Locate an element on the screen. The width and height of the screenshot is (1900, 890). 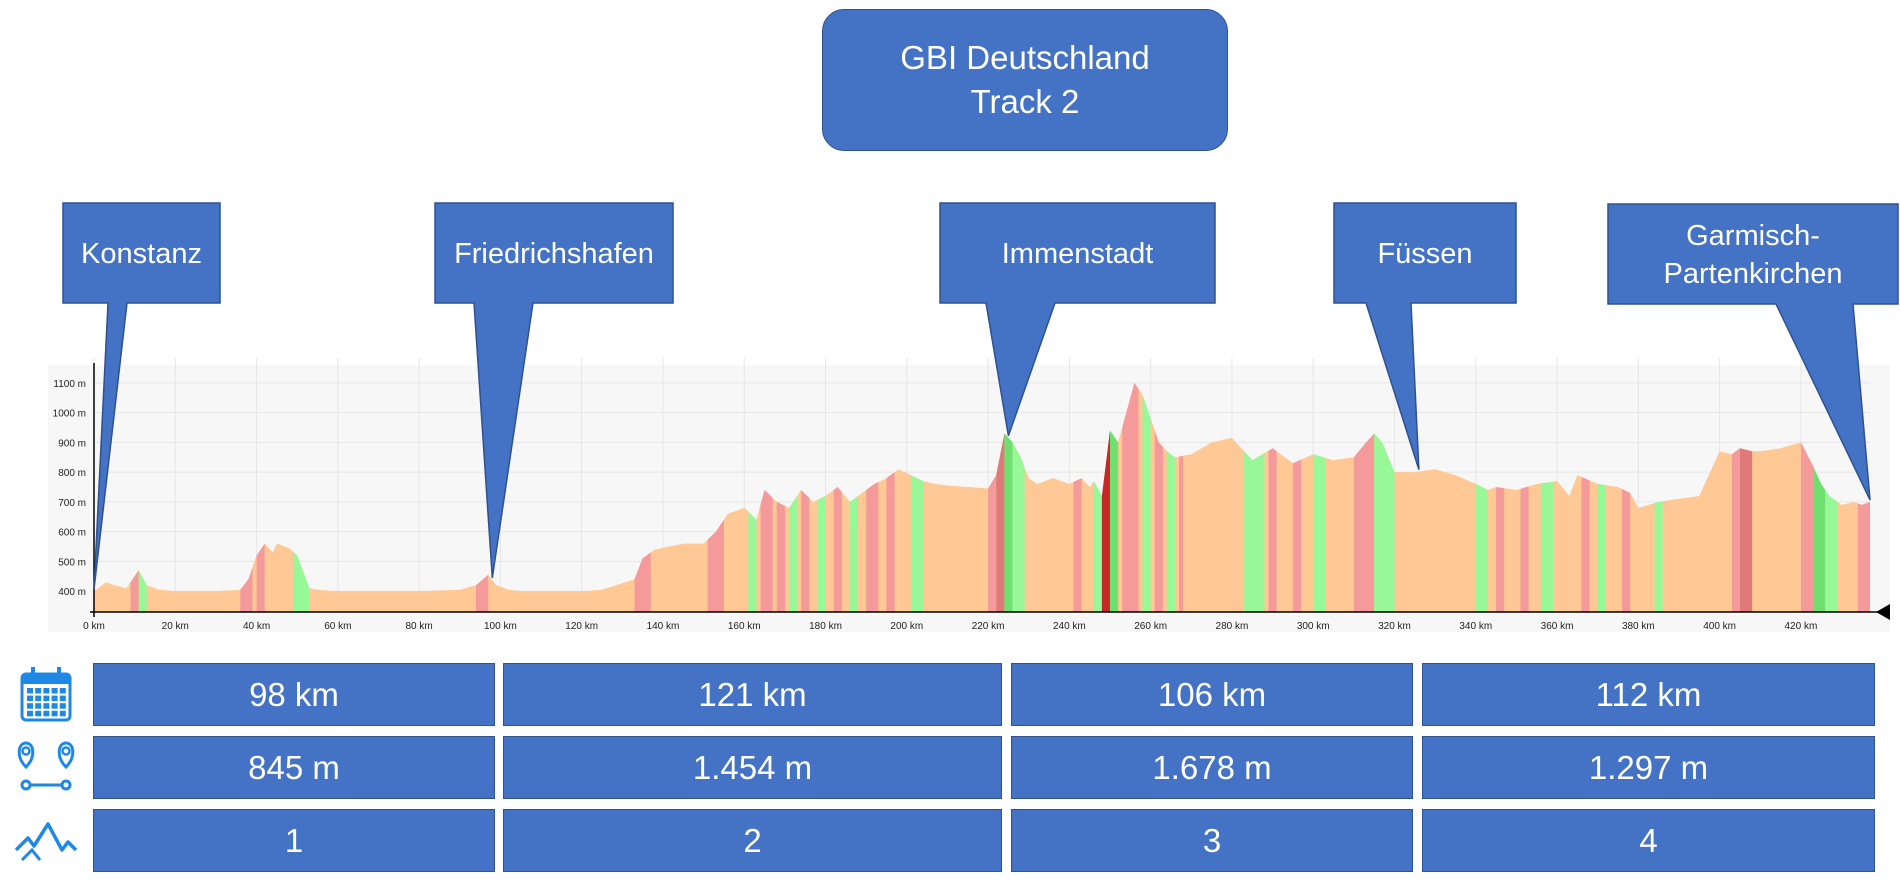
x-tick-label: 220 km is located at coordinates (988, 626).